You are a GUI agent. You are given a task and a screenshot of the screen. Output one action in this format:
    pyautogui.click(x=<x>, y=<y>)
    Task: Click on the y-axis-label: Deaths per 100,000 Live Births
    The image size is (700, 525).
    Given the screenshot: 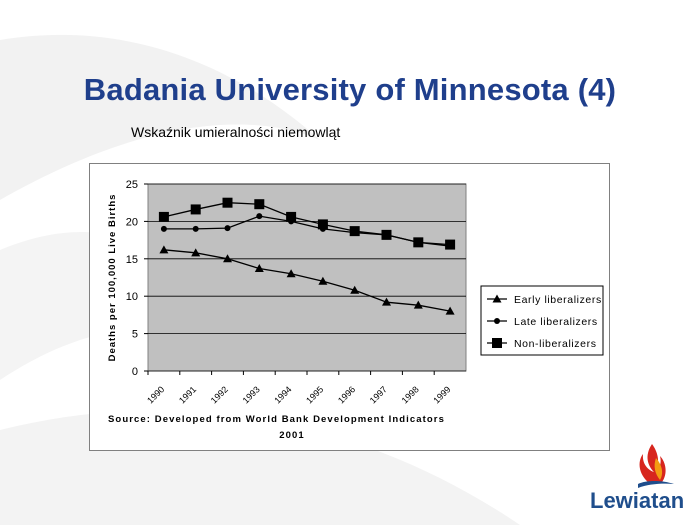 What is the action you would take?
    pyautogui.click(x=112, y=278)
    